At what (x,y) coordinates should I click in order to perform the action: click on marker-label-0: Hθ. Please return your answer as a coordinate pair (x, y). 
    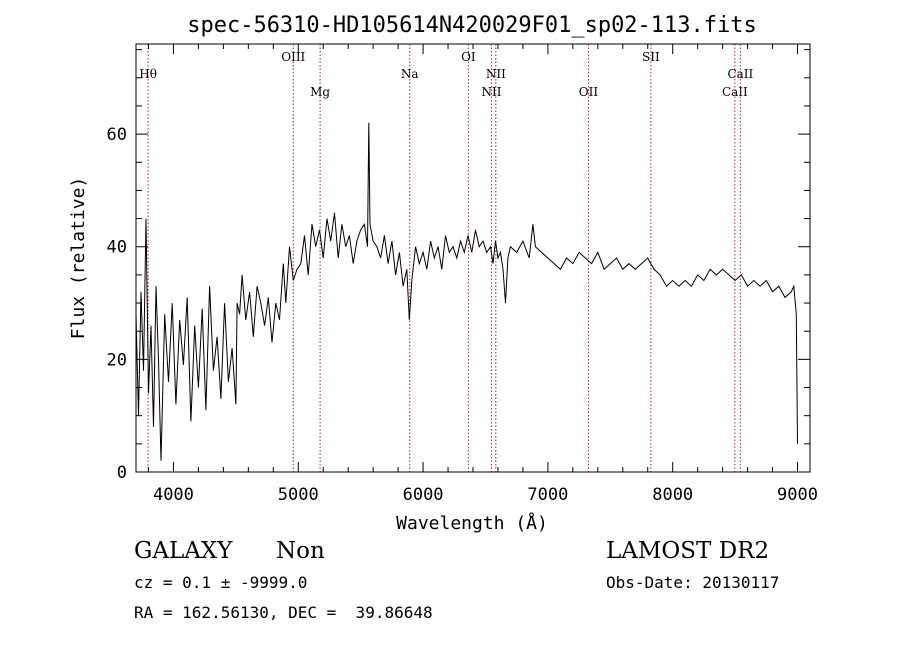
    Looking at the image, I should click on (148, 74).